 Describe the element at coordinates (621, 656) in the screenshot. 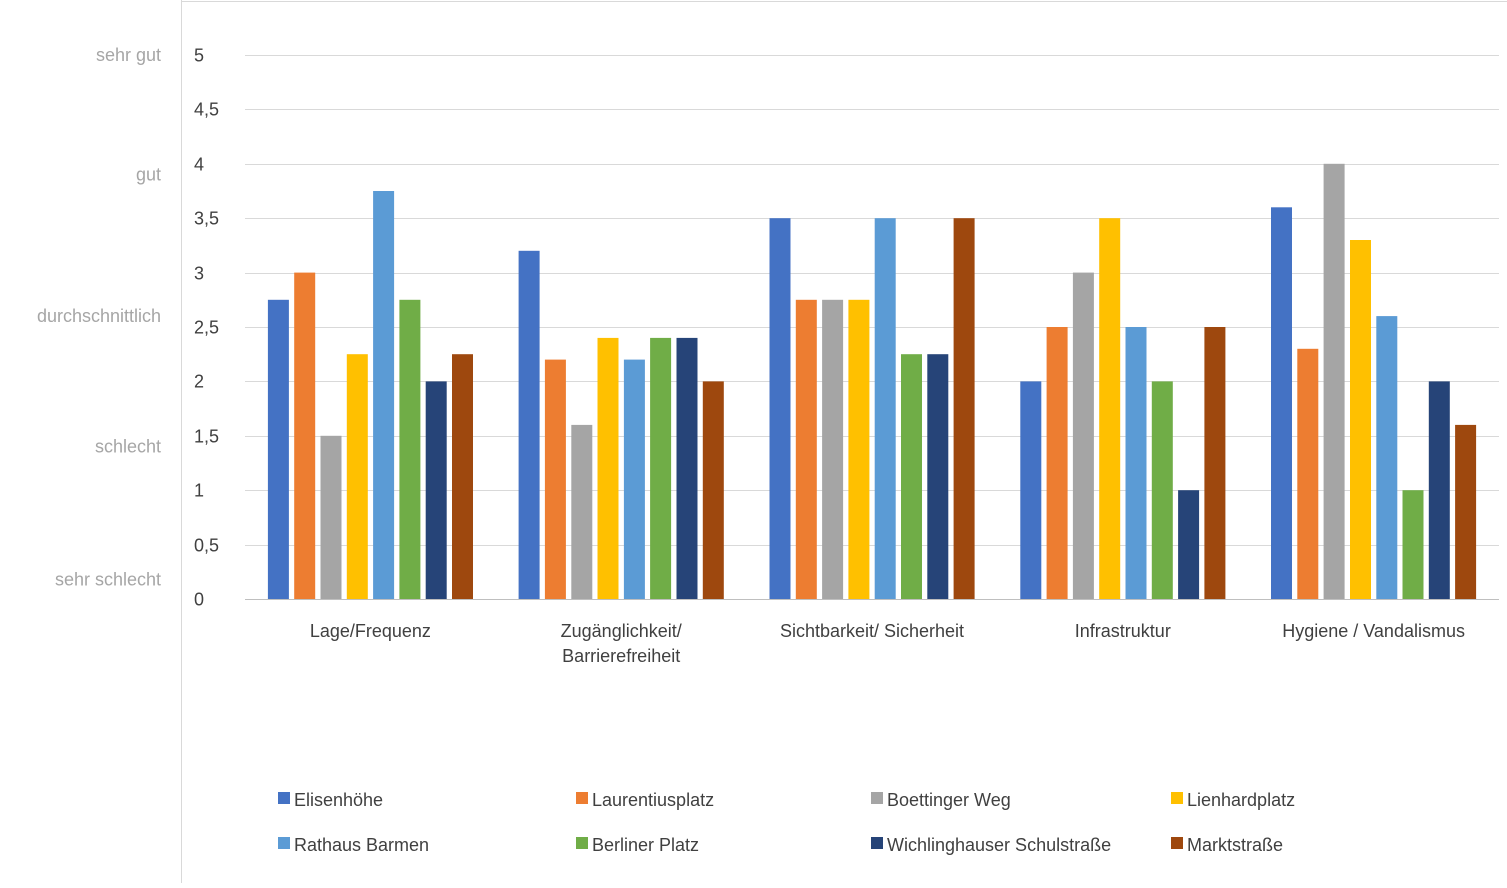

I see `x-category-label-line: Barrierefreiheit` at that location.